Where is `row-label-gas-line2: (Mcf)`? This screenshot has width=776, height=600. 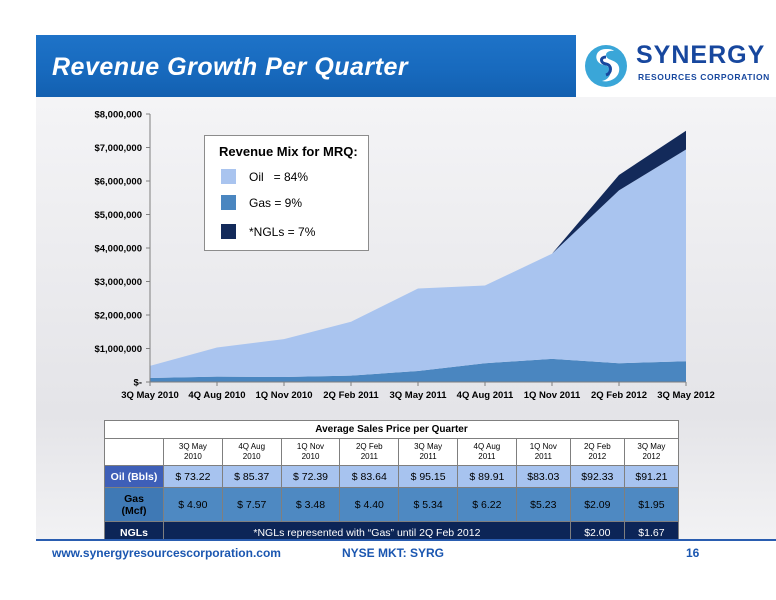 row-label-gas-line2: (Mcf) is located at coordinates (134, 510).